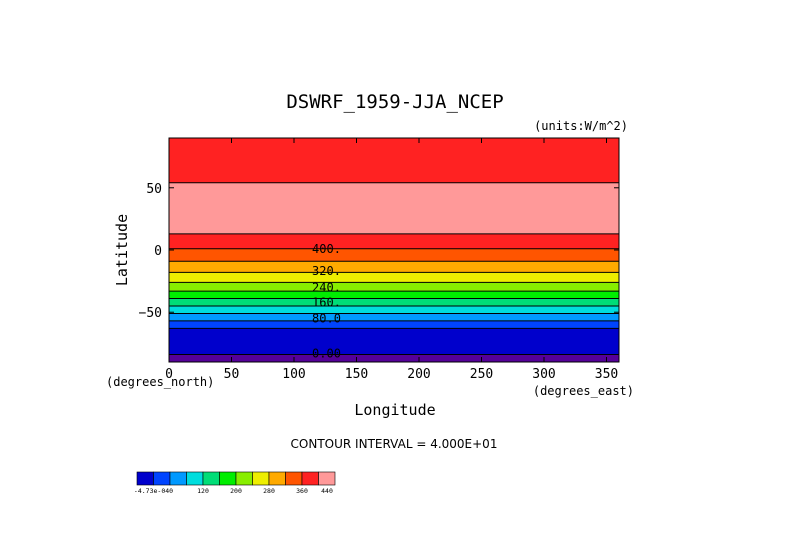 This screenshot has width=789, height=558. What do you see at coordinates (269, 491) in the screenshot?
I see `colorbar-label: 280` at bounding box center [269, 491].